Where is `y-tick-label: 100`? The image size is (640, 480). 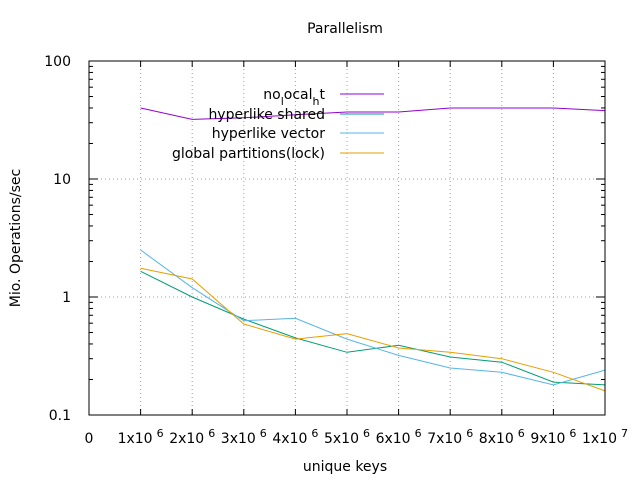
y-tick-label: 100 is located at coordinates (57, 62).